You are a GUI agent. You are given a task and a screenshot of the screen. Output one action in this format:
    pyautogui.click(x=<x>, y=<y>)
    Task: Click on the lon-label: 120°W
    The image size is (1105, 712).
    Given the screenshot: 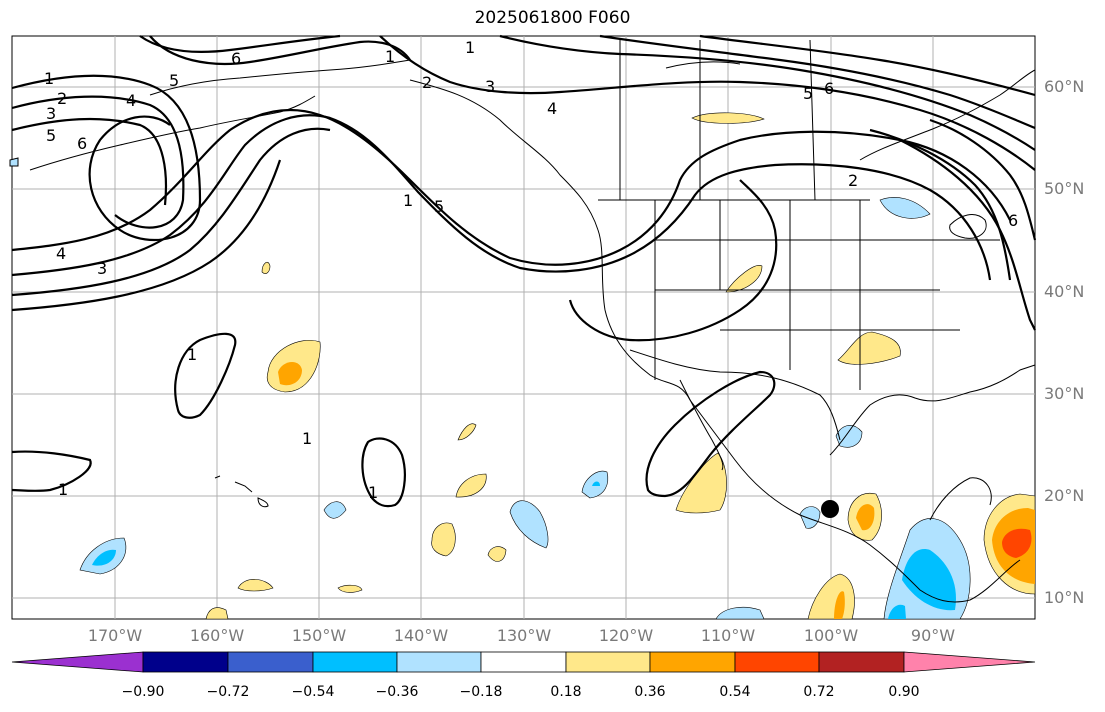 What is the action you would take?
    pyautogui.click(x=626, y=635)
    